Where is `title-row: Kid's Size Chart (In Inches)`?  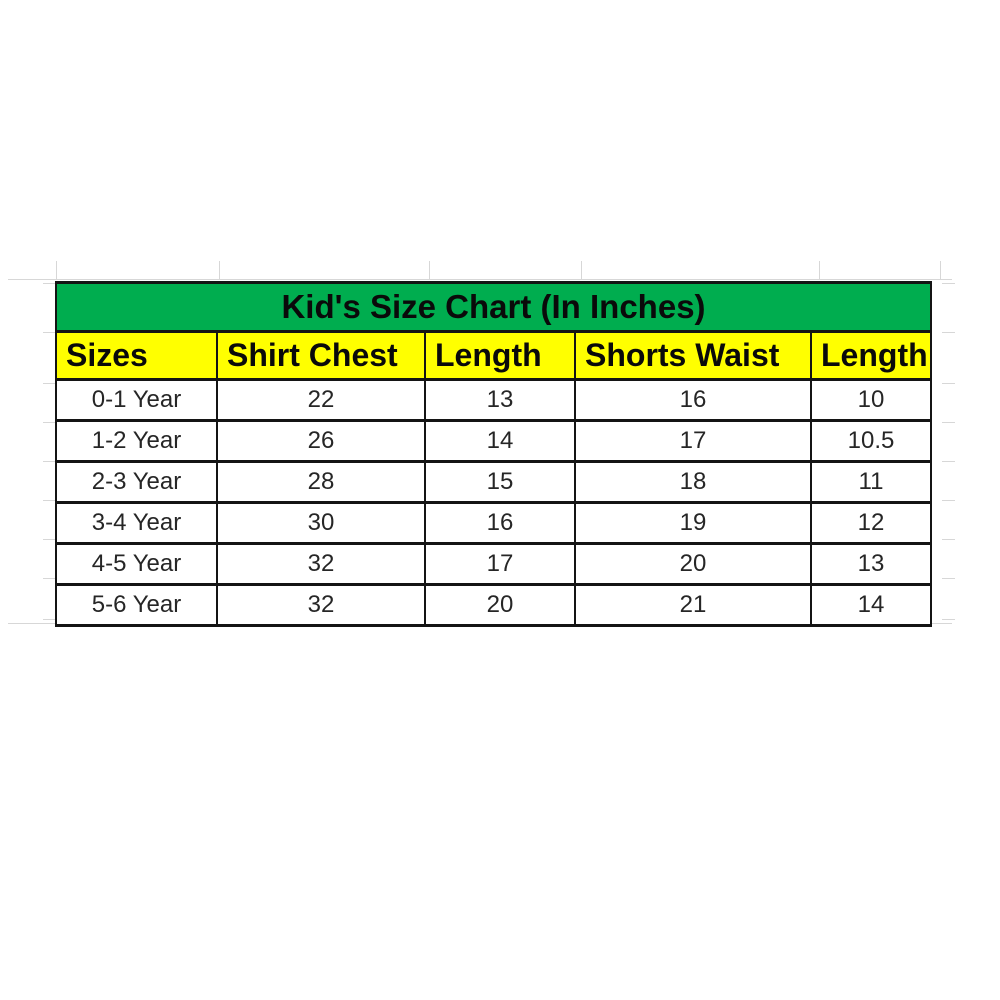 title-row: Kid's Size Chart (In Inches) is located at coordinates (493, 307).